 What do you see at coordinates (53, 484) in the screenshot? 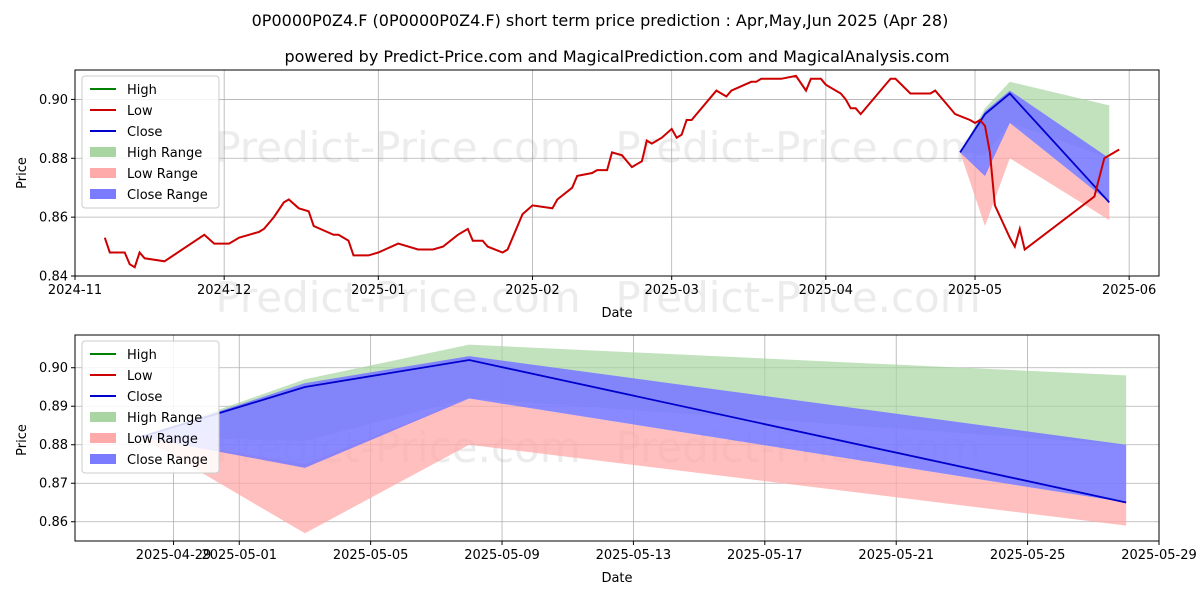
I see `y-tick-label: 0.87` at bounding box center [53, 484].